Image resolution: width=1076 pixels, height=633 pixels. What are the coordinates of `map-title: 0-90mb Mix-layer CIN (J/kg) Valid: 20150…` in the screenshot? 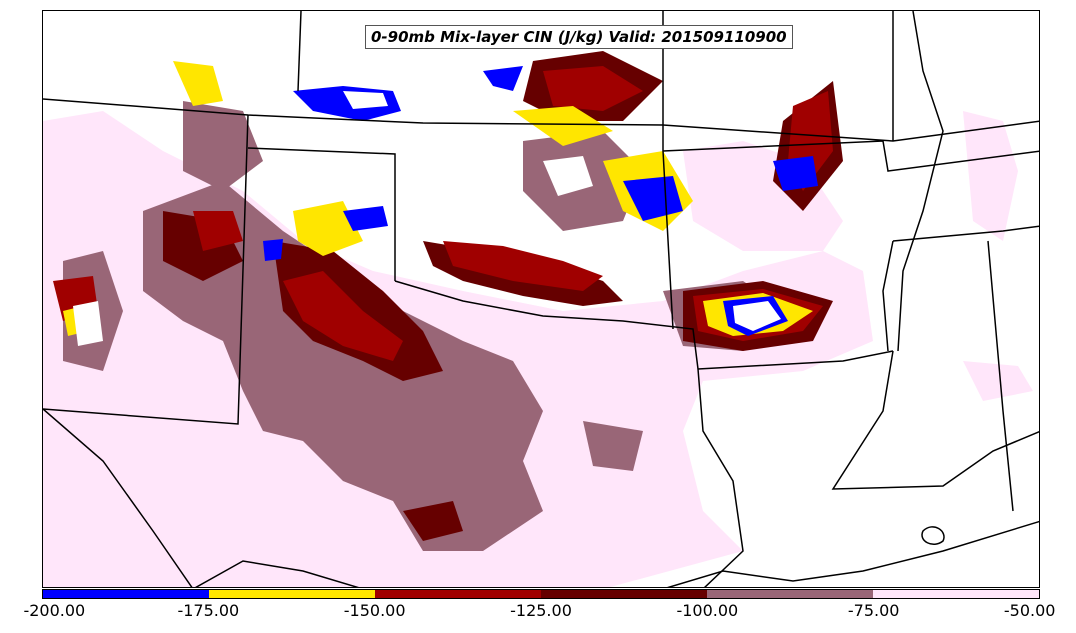 It's located at (579, 37).